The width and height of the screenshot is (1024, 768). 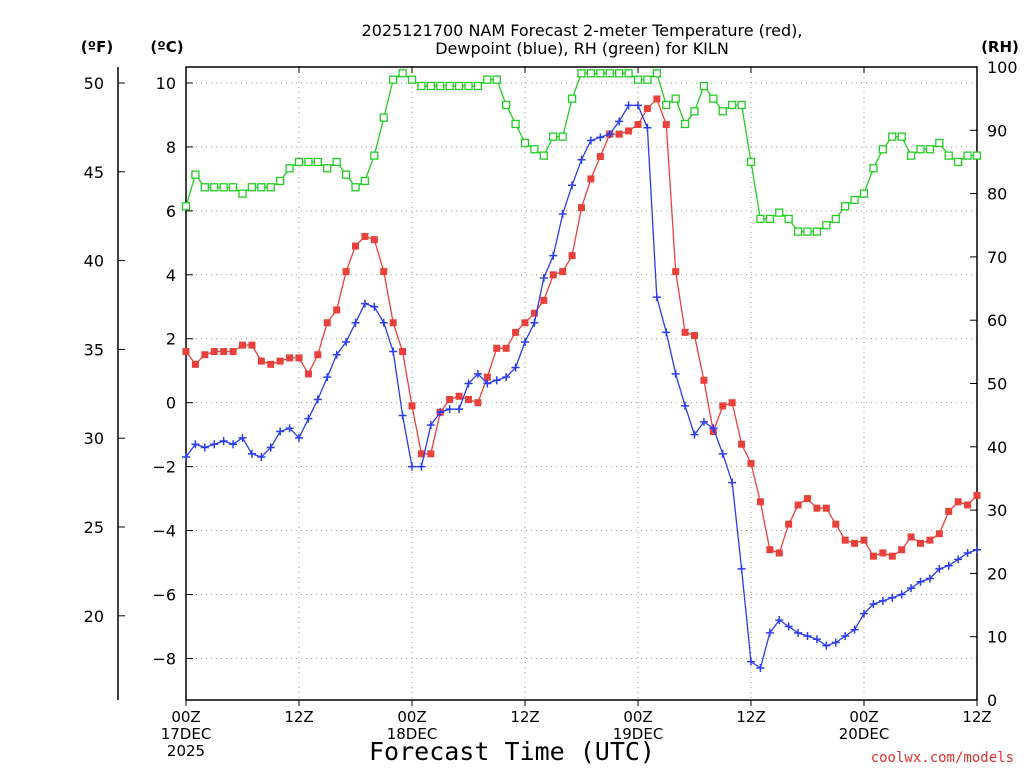 I want to click on fahrenheit-tick-label: 35, so click(x=94, y=349).